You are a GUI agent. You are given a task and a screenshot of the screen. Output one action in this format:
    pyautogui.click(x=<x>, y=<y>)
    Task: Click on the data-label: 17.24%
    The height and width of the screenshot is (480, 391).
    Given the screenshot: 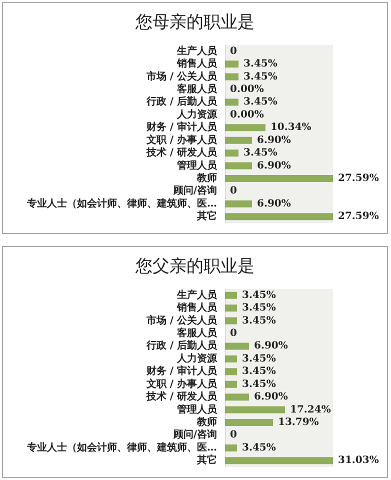 What is the action you would take?
    pyautogui.click(x=311, y=410)
    